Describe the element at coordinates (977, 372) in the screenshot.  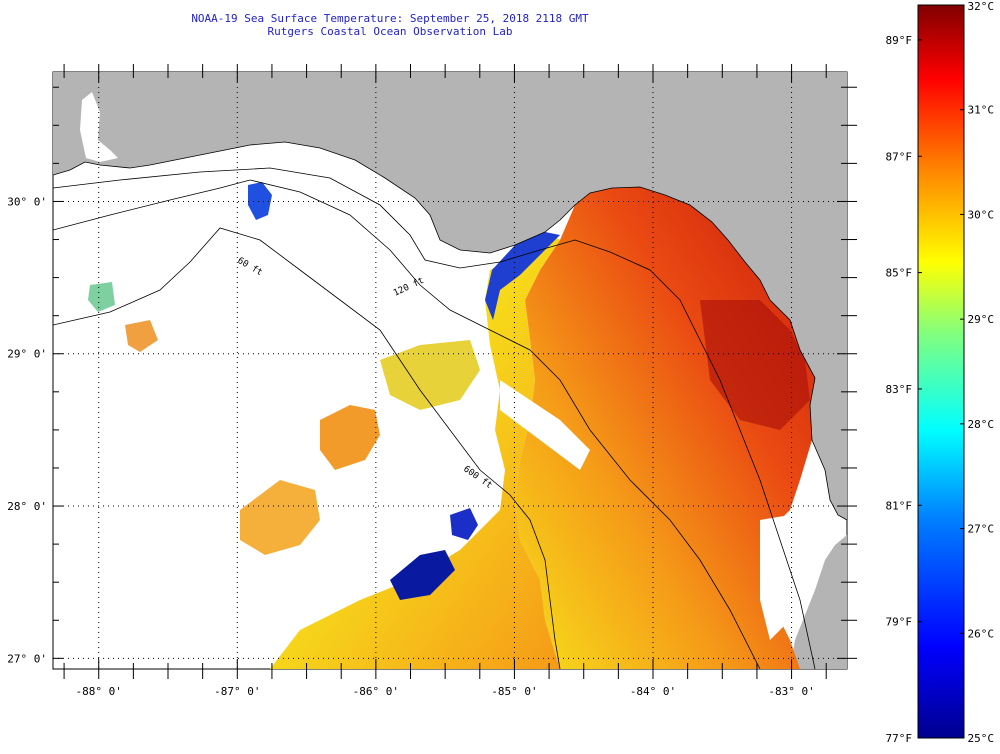
I see `colorbar-celsius-labels: 32°C 31°C 30°C 29°C 28°C 27°C 26°C 25°C` at that location.